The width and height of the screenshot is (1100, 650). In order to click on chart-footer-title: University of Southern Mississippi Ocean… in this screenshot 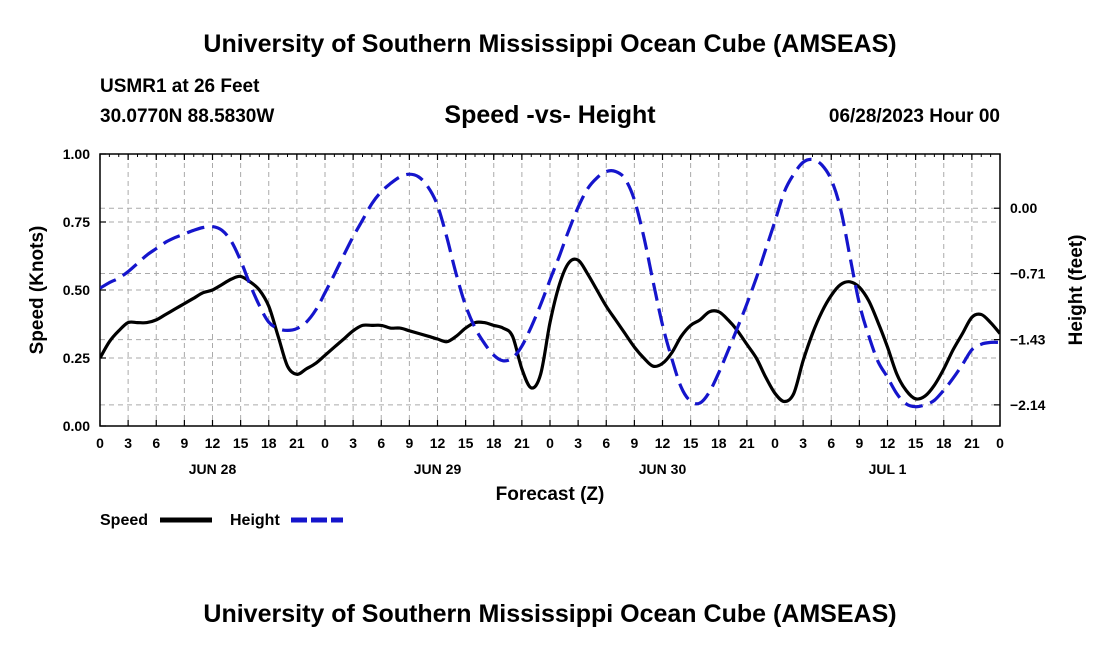, I will do `click(550, 614)`.